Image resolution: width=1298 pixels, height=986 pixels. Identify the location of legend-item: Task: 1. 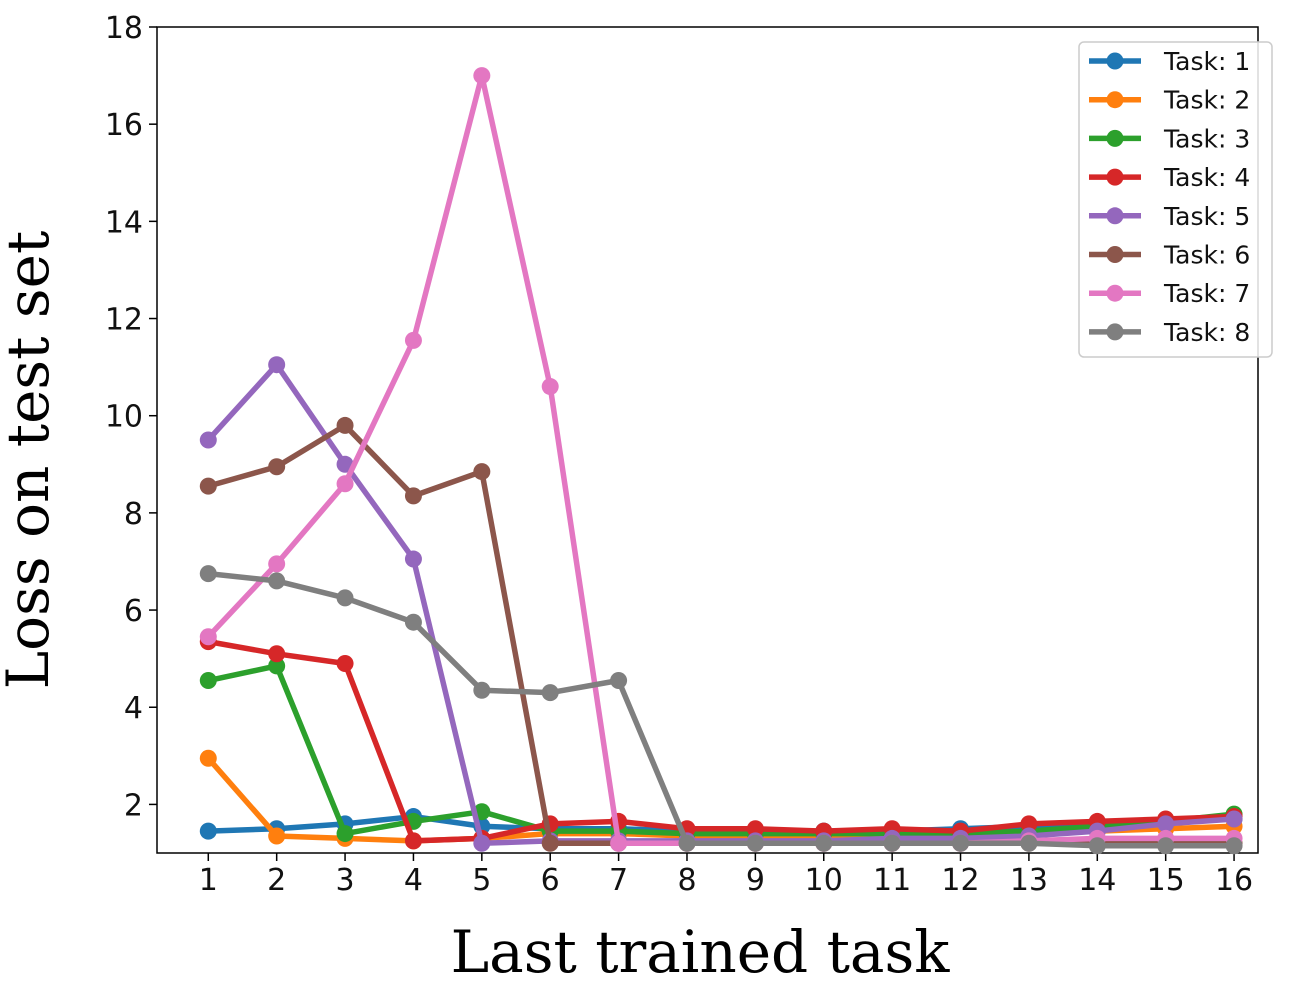
(1169, 61).